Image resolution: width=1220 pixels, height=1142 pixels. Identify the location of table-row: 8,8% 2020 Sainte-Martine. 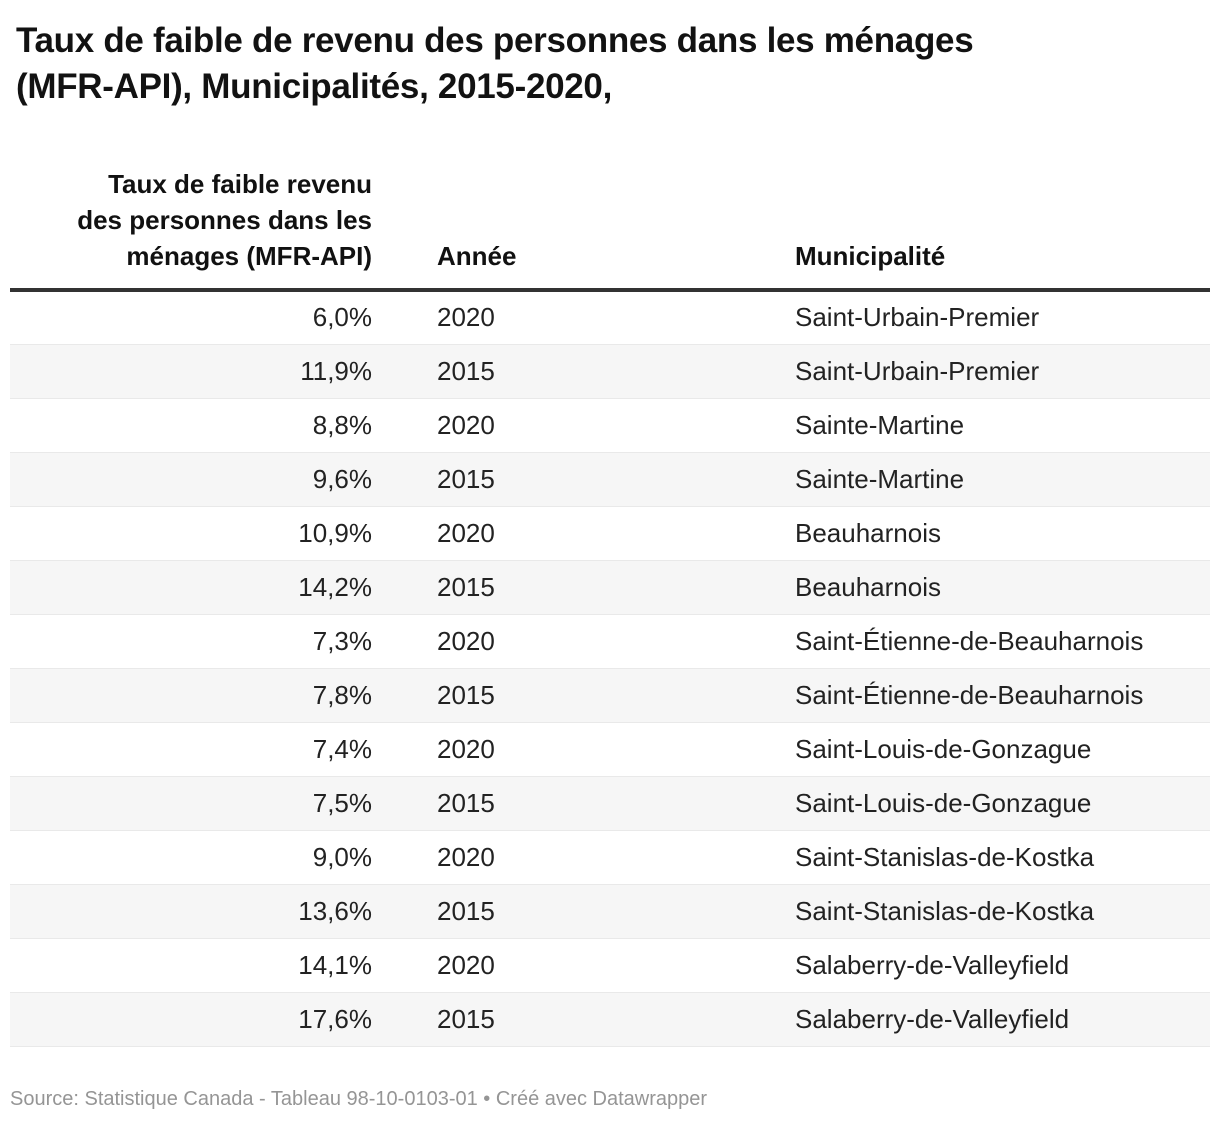
(610, 425).